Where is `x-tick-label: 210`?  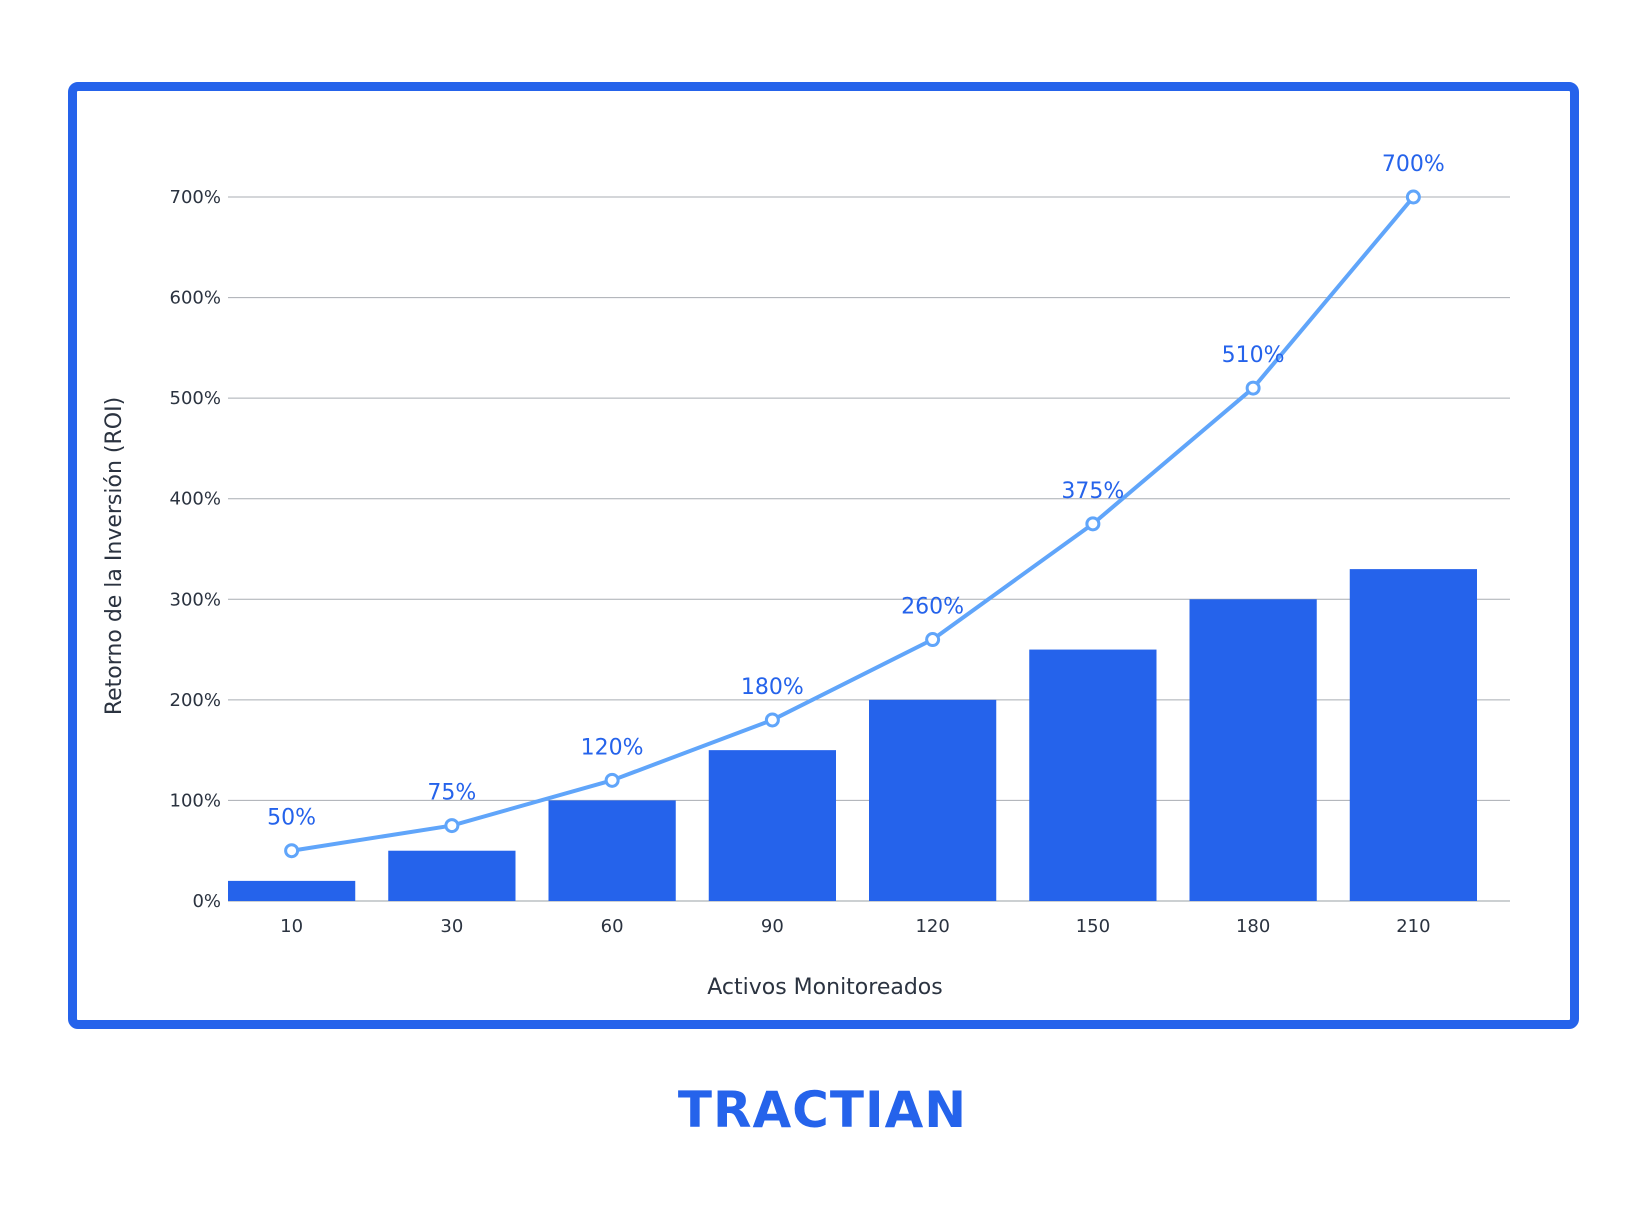
x-tick-label: 210 is located at coordinates (1413, 926).